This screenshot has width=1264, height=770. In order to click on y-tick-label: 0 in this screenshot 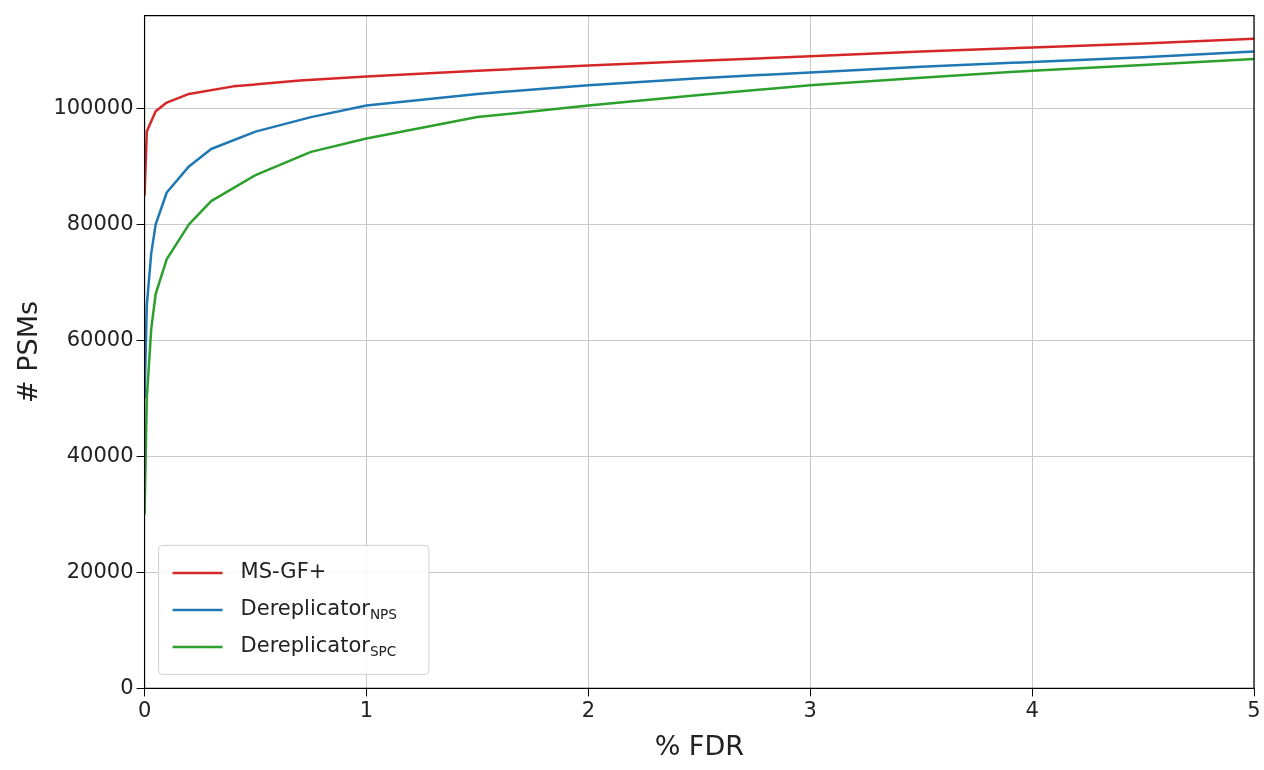, I will do `click(127, 686)`.